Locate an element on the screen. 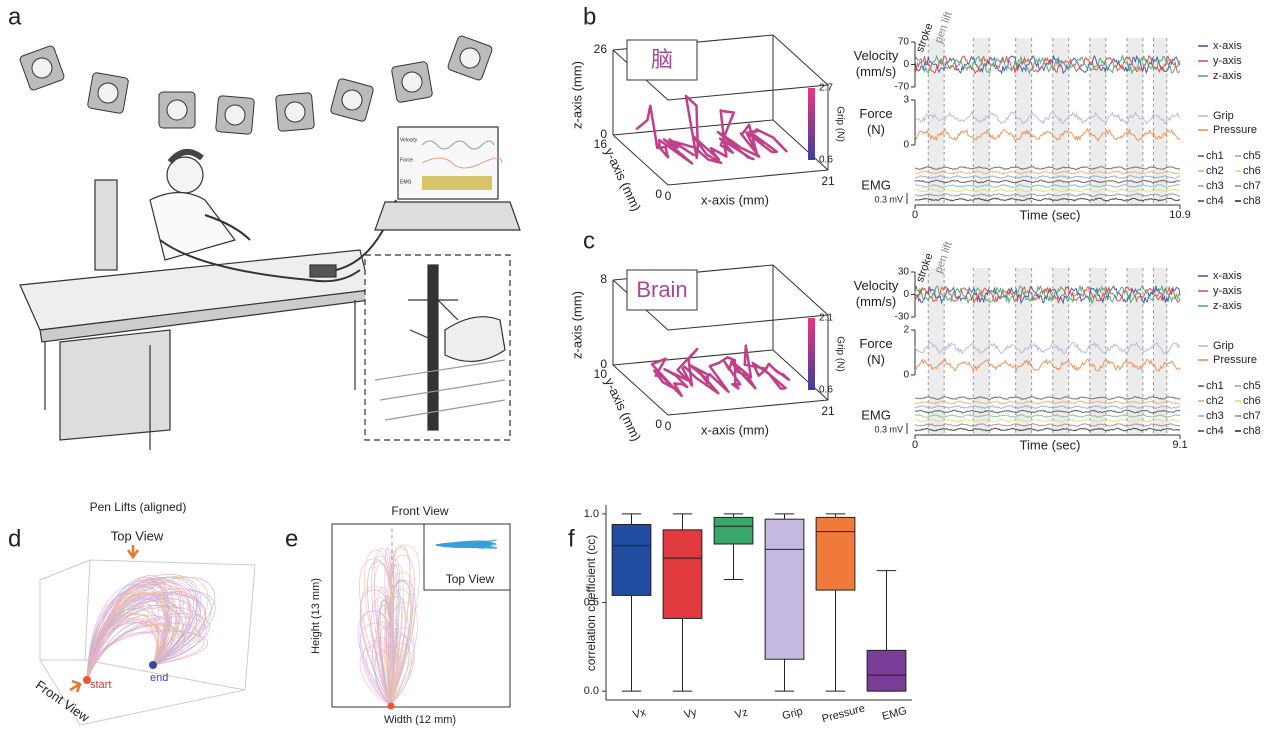  y-tick-label: 0.5 is located at coordinates (591, 602).